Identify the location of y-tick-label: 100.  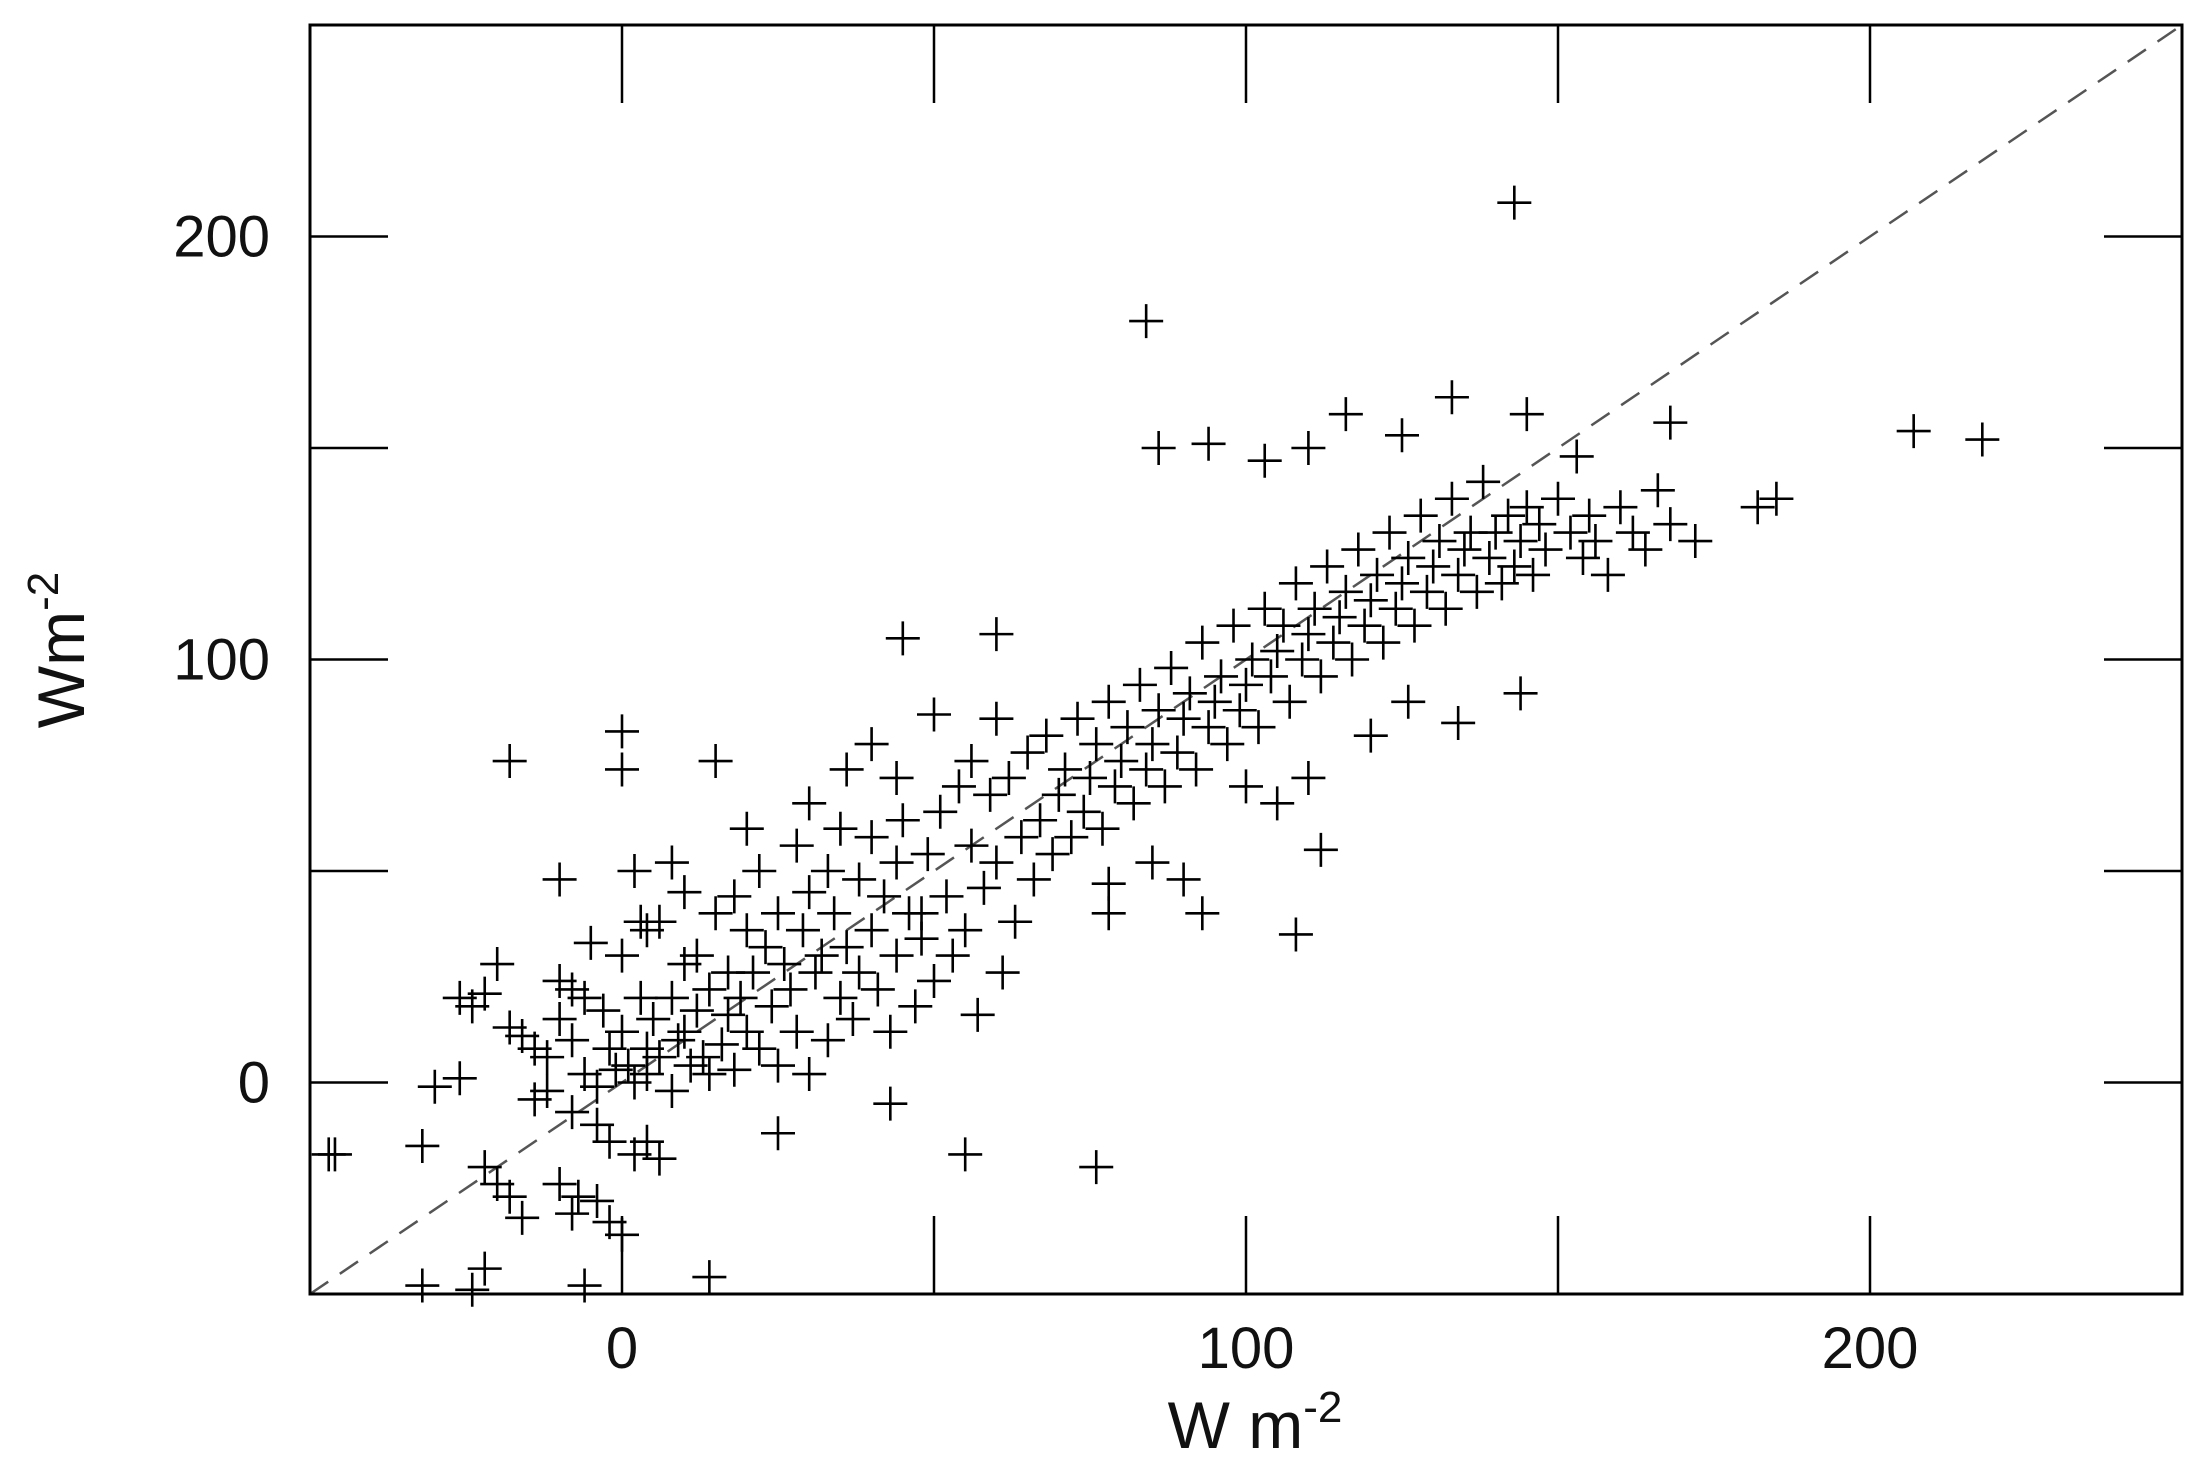
(221, 660).